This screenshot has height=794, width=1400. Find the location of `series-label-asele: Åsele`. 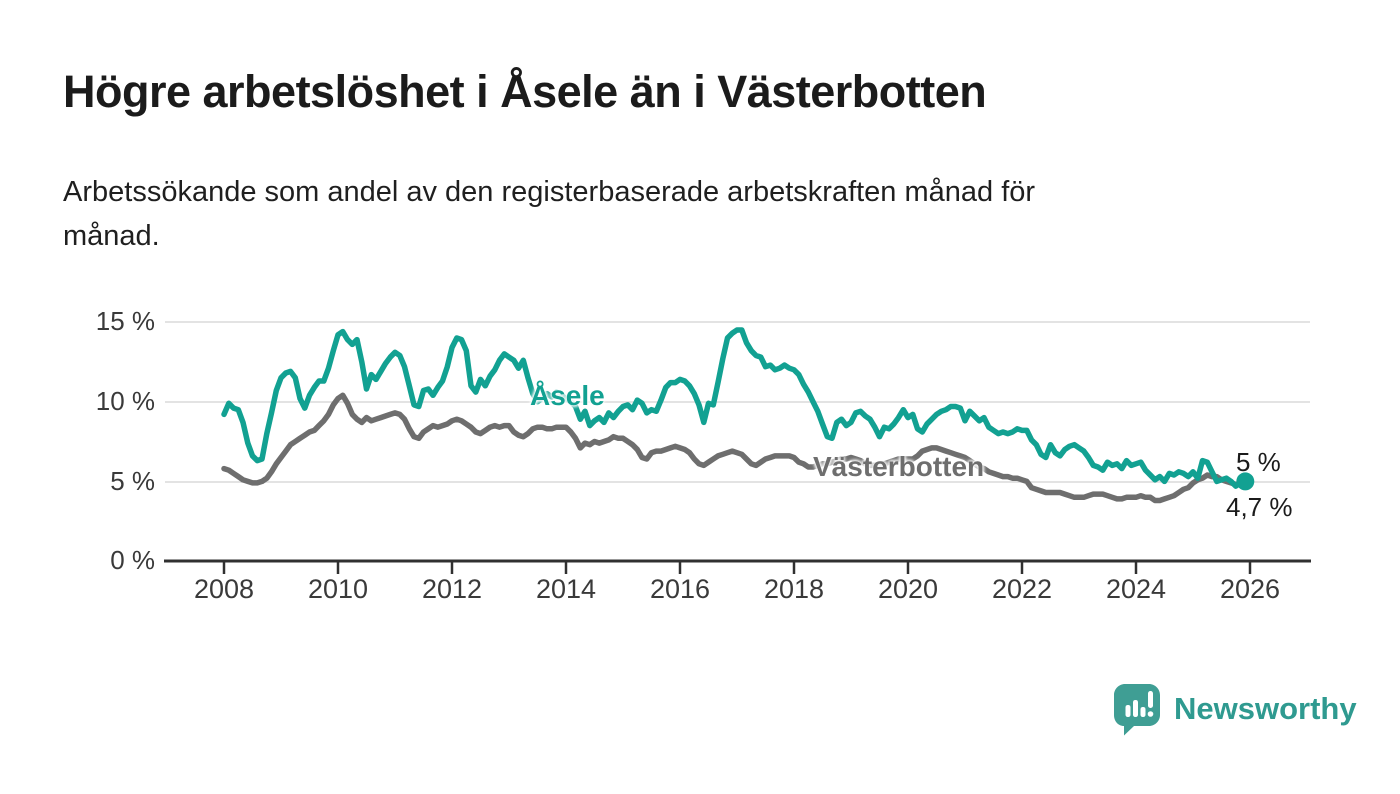

series-label-asele: Åsele is located at coordinates (567, 395).